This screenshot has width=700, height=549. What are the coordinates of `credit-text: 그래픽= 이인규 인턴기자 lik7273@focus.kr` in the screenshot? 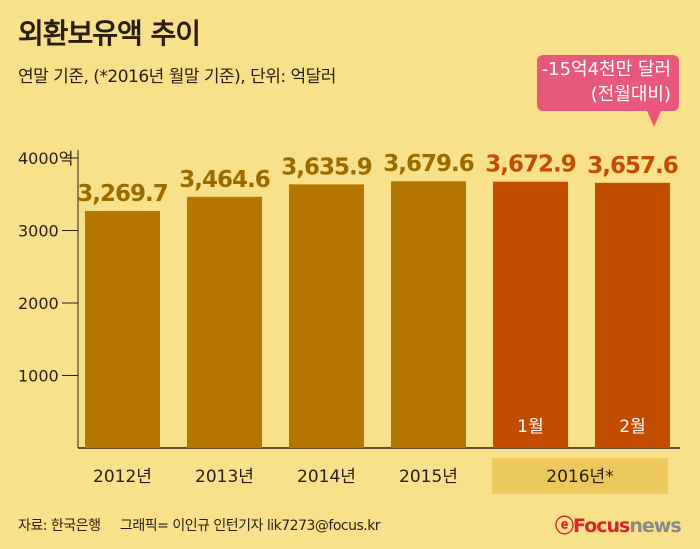 It's located at (250, 526).